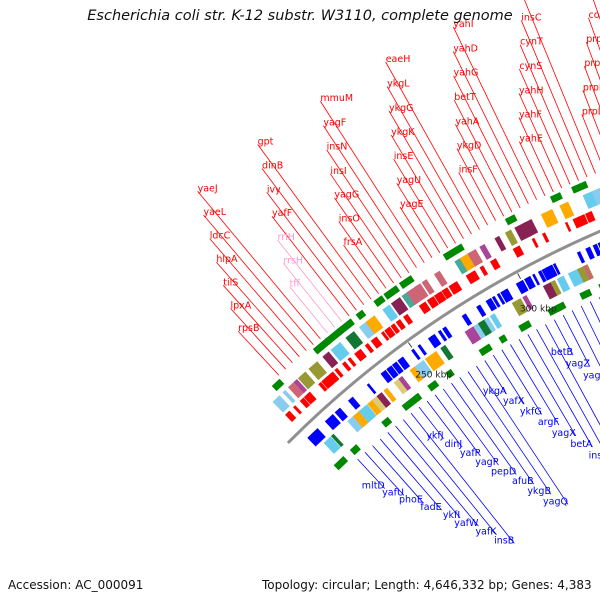  What do you see at coordinates (241, 305) in the screenshot?
I see `gene-label: lpxA` at bounding box center [241, 305].